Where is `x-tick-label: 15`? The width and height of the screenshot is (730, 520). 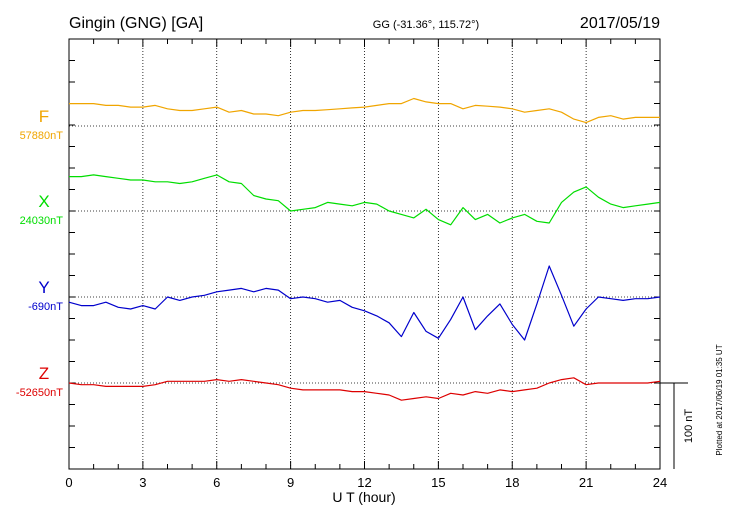
x-tick-label: 15 is located at coordinates (438, 482).